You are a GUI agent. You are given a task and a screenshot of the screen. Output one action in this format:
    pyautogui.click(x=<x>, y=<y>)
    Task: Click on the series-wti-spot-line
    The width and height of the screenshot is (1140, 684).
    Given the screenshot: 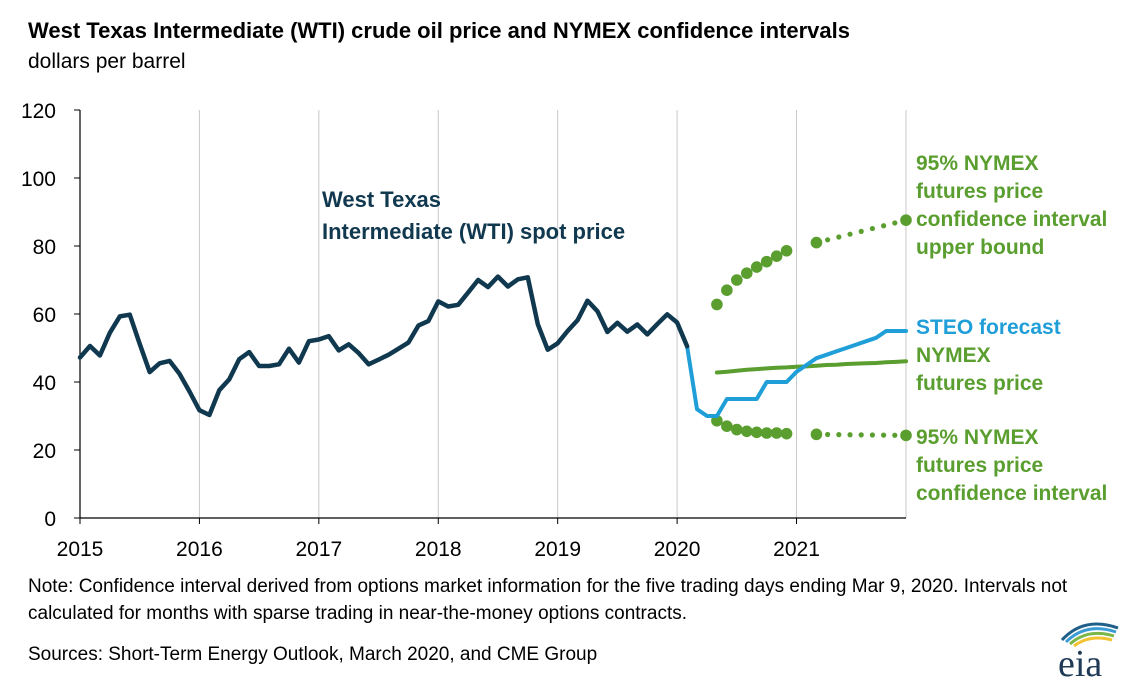 What is the action you would take?
    pyautogui.click(x=383, y=346)
    